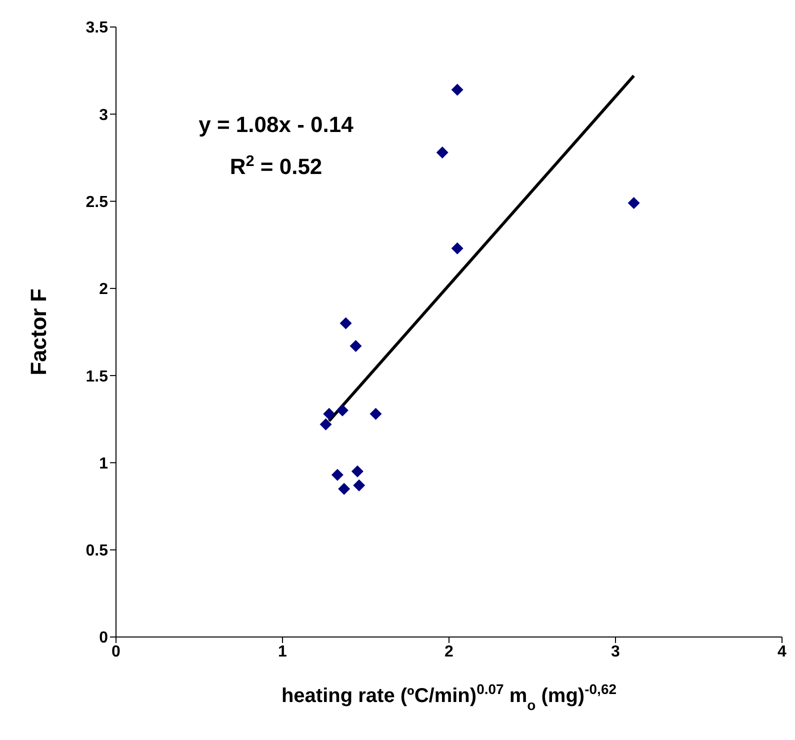 This screenshot has height=740, width=795. What do you see at coordinates (103, 289) in the screenshot?
I see `y-tick-label: 2` at bounding box center [103, 289].